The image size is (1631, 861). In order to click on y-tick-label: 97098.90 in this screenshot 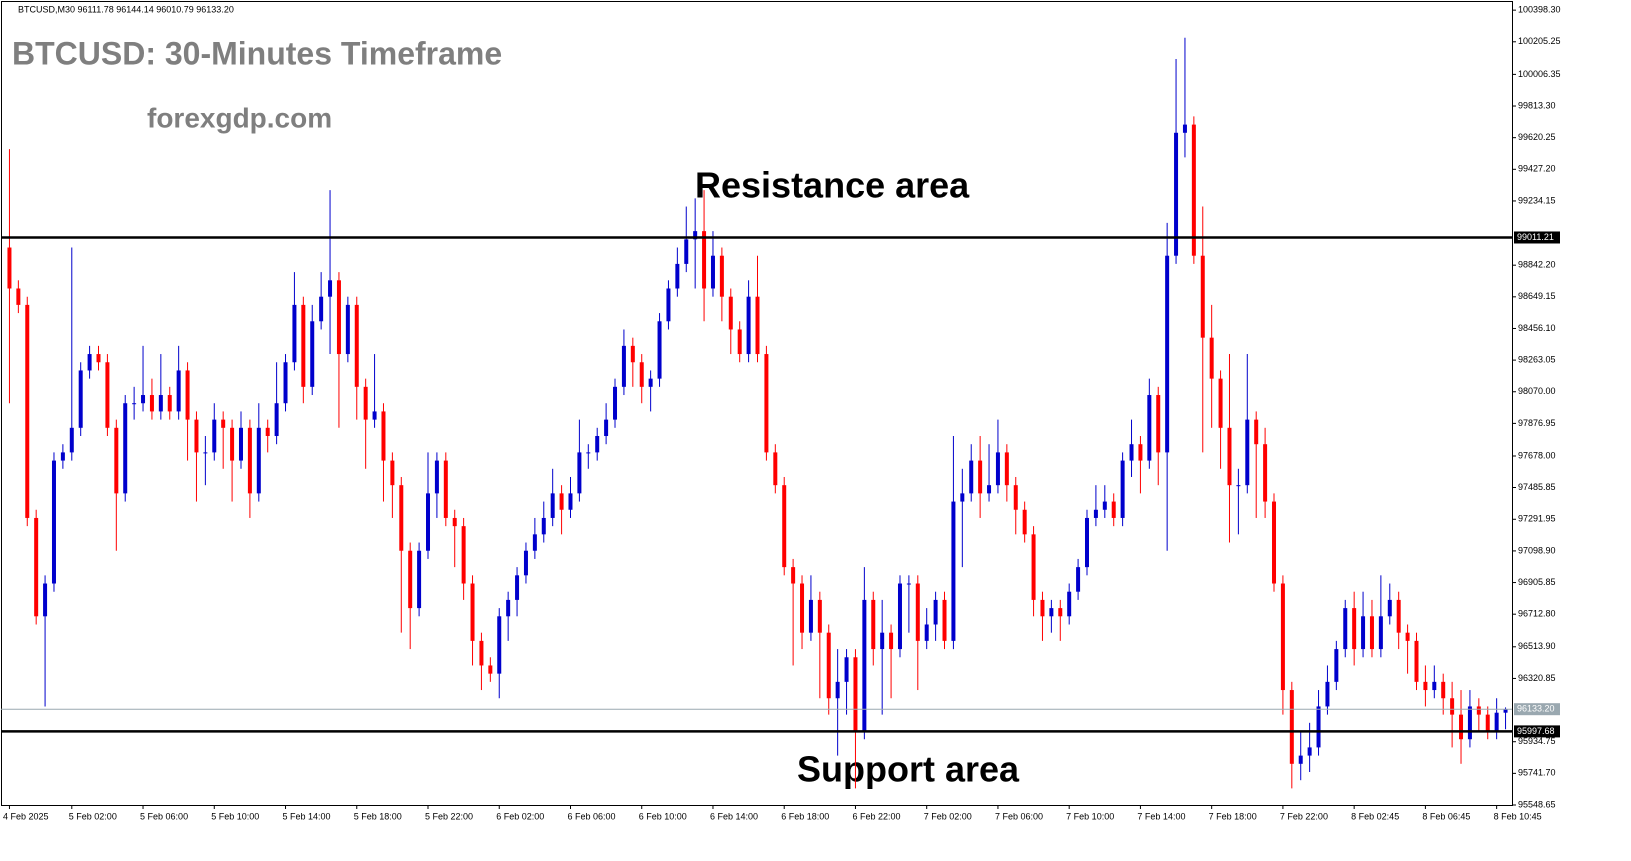, I will do `click(1537, 550)`.